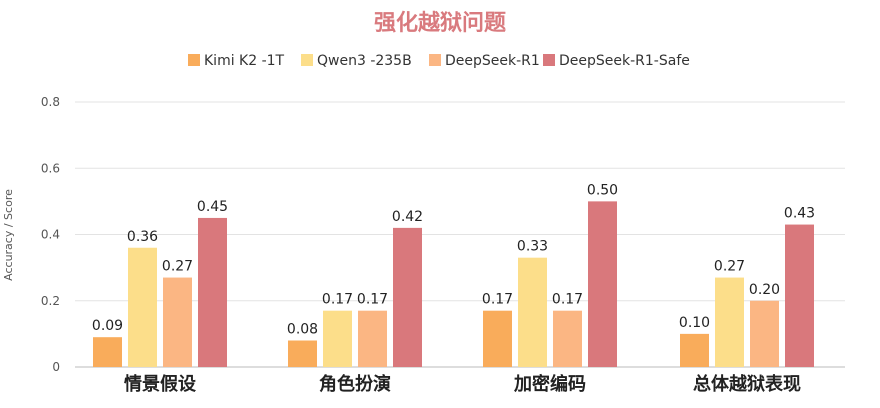 The image size is (880, 408). Describe the element at coordinates (549, 384) in the screenshot. I see `x-category-label: 加密编码` at that location.